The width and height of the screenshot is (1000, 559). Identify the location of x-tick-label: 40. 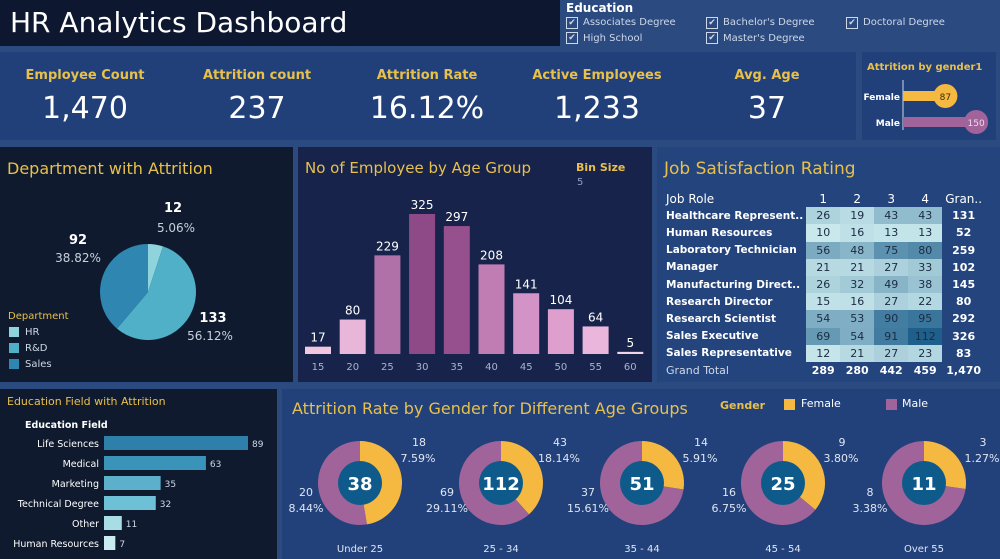
(491, 367).